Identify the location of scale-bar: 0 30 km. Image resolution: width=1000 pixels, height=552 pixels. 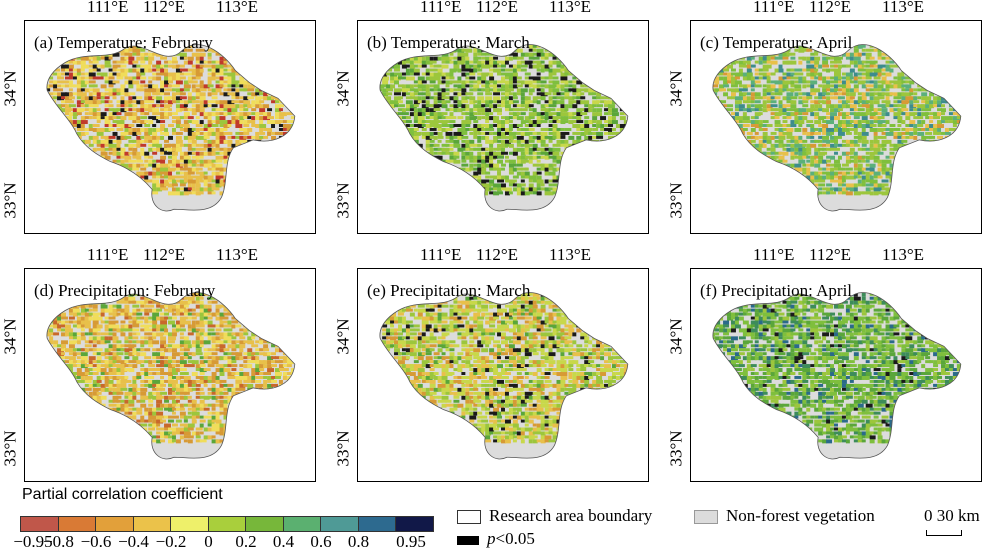
(952, 521).